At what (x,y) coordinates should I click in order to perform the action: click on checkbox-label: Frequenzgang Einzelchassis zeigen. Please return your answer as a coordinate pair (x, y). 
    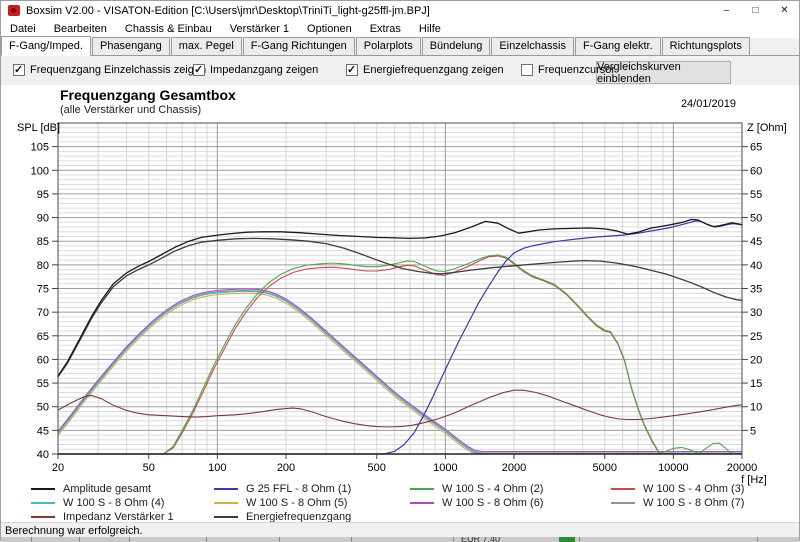
    Looking at the image, I should click on (118, 70).